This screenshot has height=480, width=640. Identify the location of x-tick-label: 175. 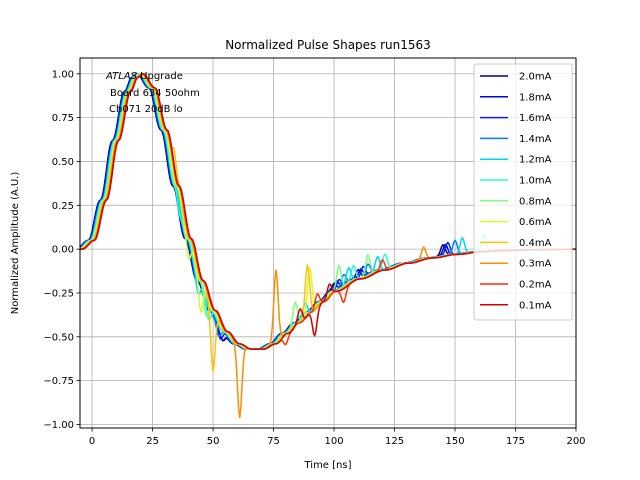
(515, 441).